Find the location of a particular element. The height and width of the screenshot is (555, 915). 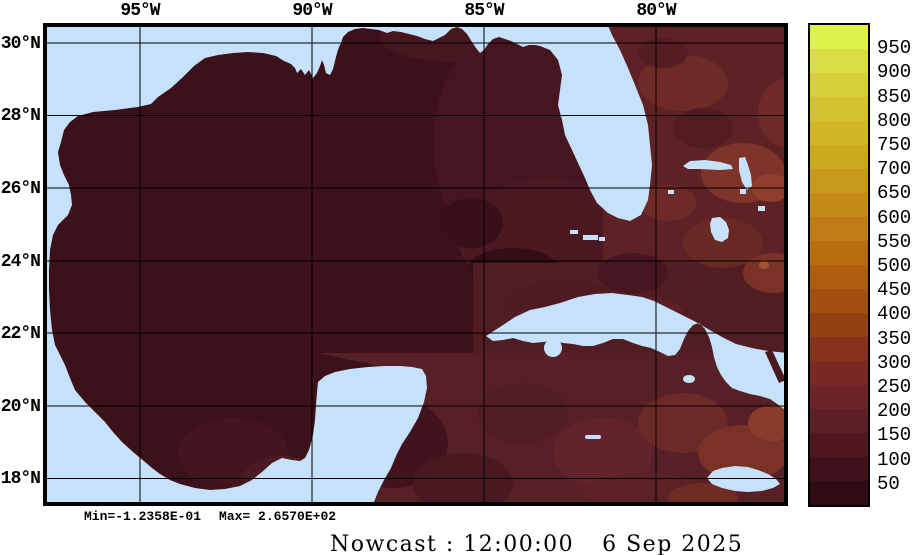

stats-line: Min=-1.2358E-01 Max= 2.6570E+02 is located at coordinates (219, 516).